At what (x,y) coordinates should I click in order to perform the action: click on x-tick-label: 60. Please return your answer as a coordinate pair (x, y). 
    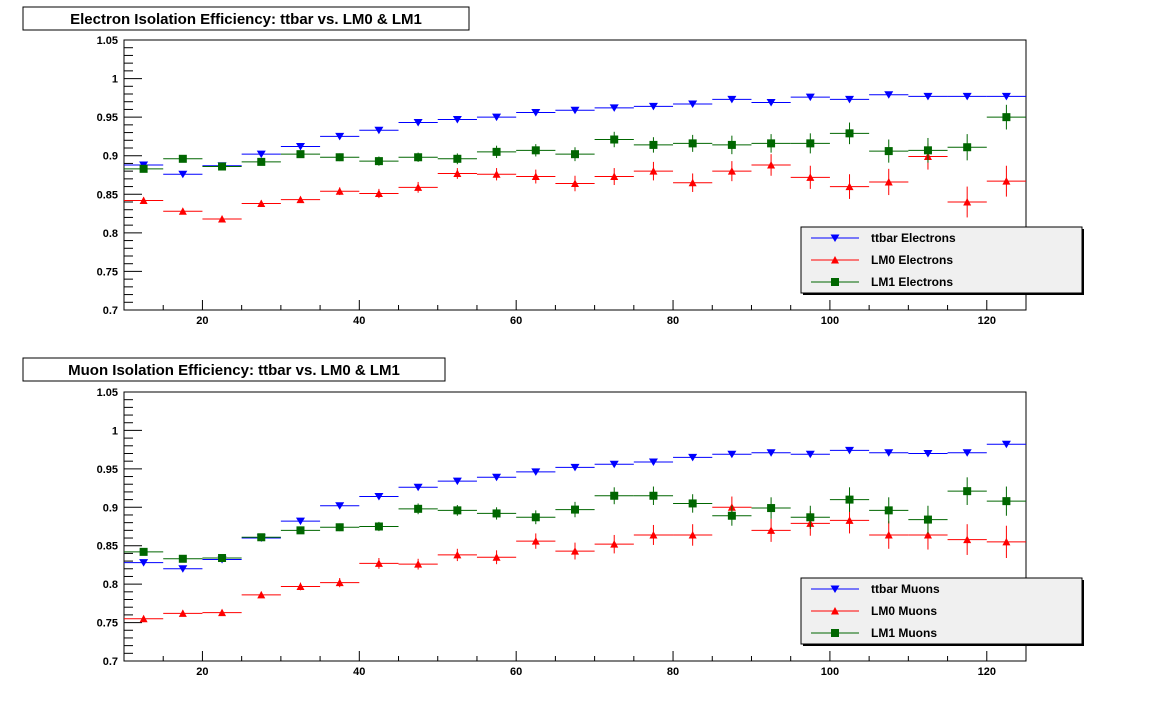
    Looking at the image, I should click on (516, 672).